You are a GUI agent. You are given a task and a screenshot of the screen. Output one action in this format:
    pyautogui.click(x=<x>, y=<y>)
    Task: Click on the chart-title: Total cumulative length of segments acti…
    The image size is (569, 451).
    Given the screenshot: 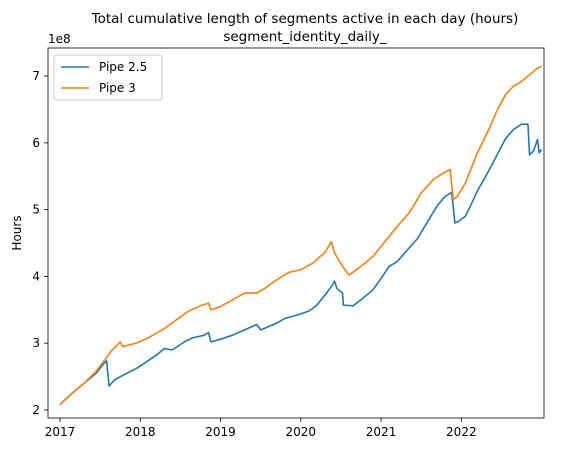 What is the action you would take?
    pyautogui.click(x=305, y=19)
    